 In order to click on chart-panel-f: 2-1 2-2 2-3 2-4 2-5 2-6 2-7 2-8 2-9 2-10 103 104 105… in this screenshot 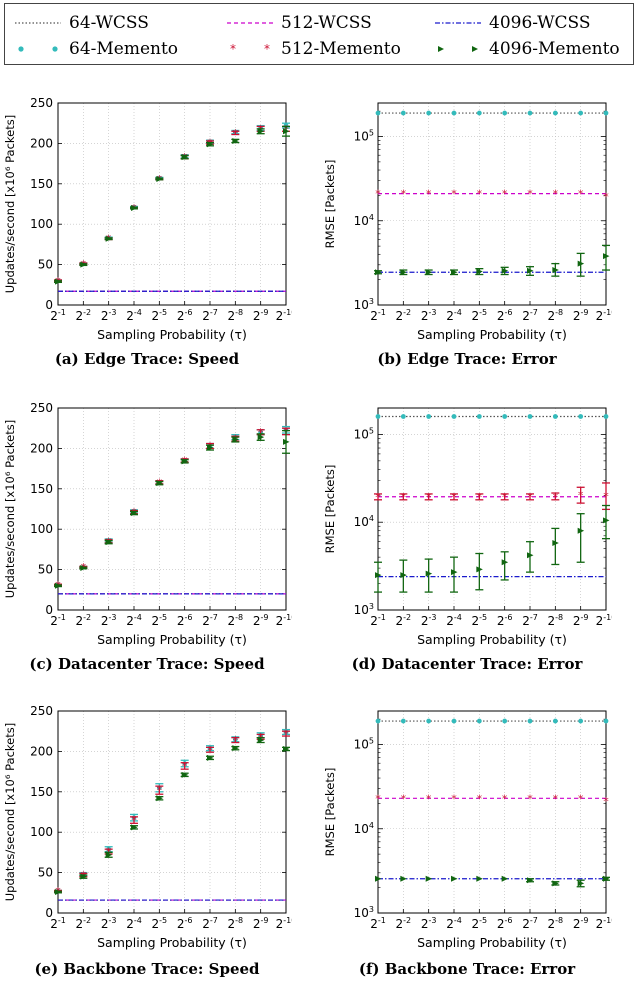, I will do `click(467, 833)`.